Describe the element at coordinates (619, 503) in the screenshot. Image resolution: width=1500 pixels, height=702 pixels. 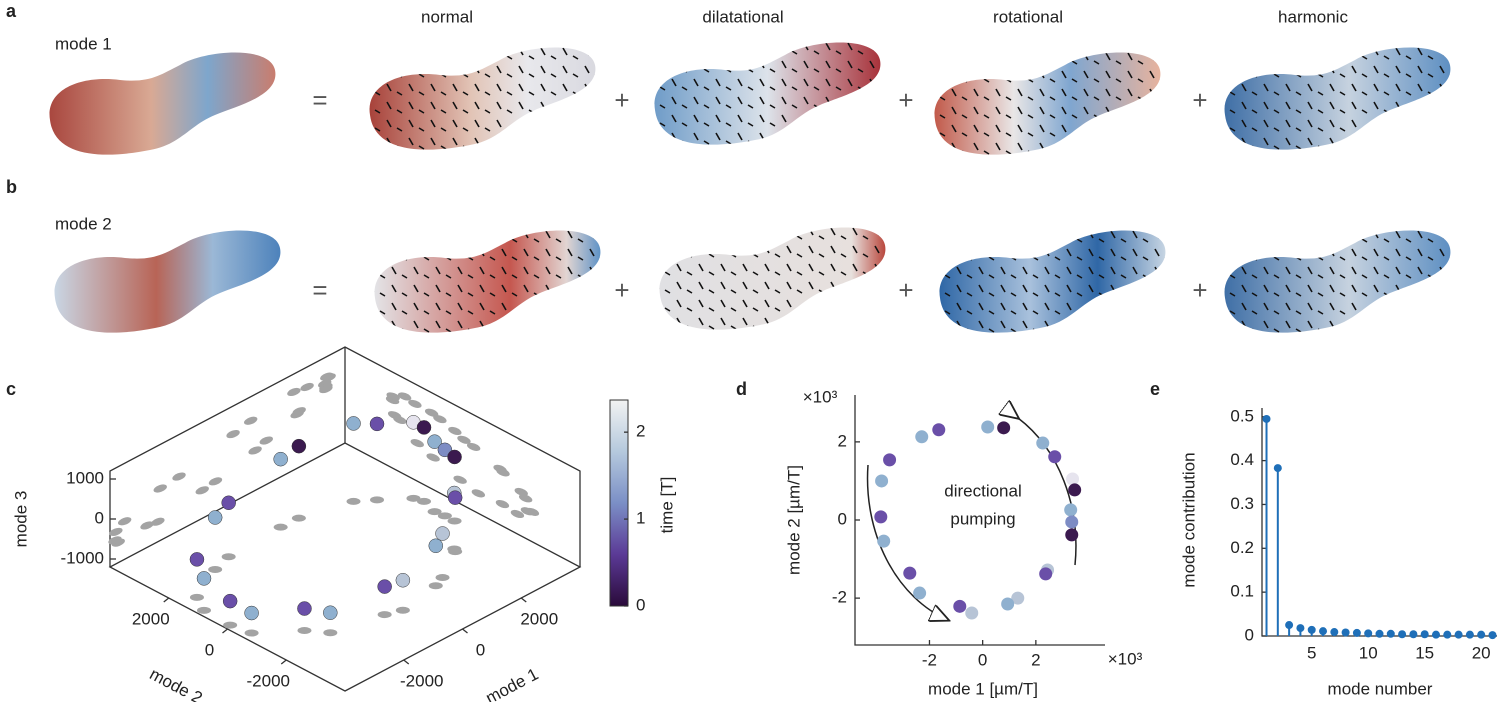
I see `colorbar` at that location.